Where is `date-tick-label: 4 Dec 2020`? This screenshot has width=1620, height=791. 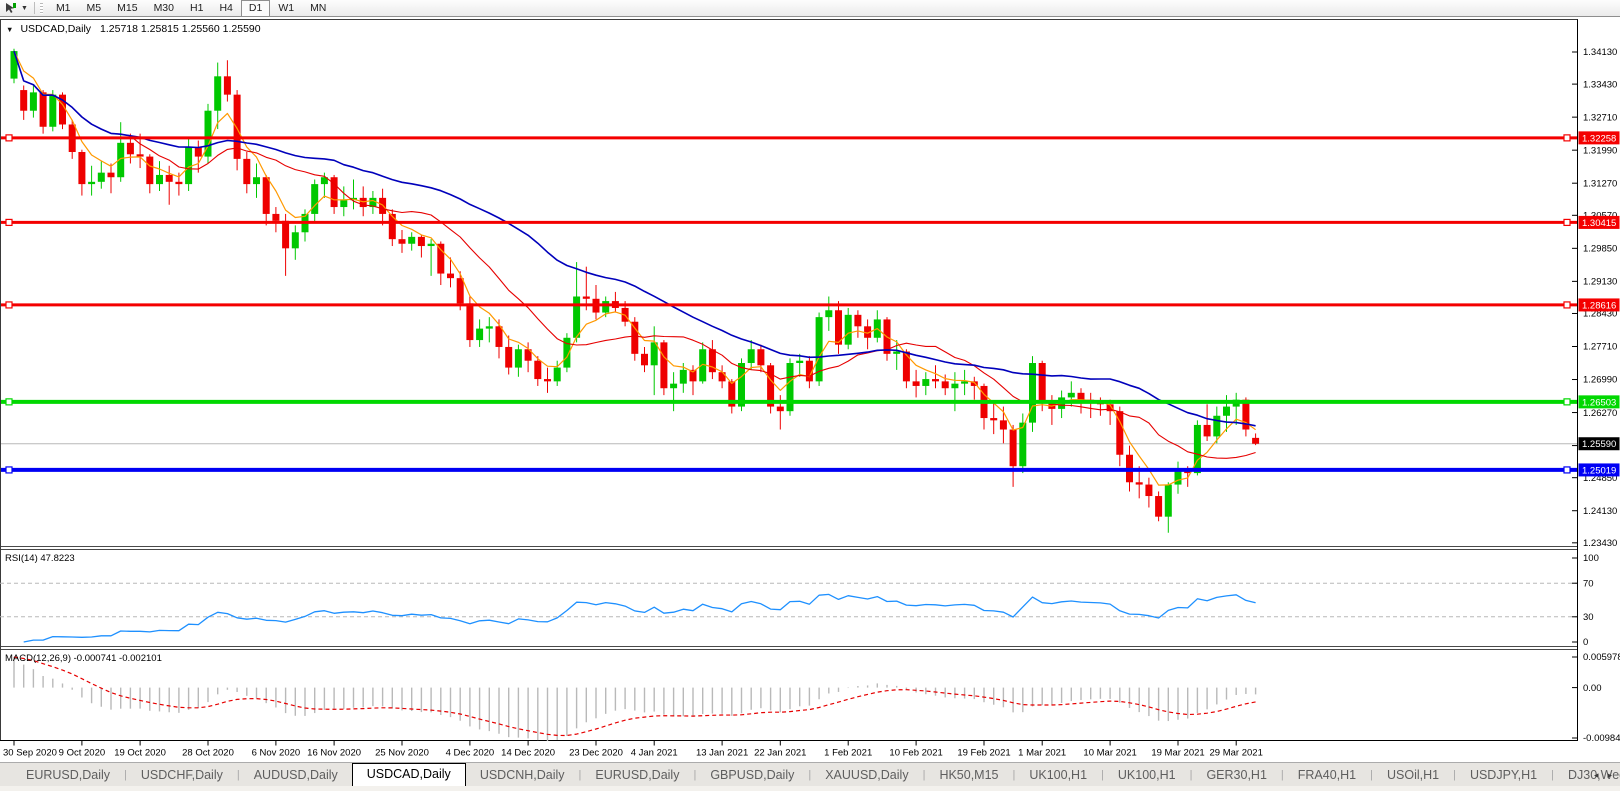 date-tick-label: 4 Dec 2020 is located at coordinates (470, 753).